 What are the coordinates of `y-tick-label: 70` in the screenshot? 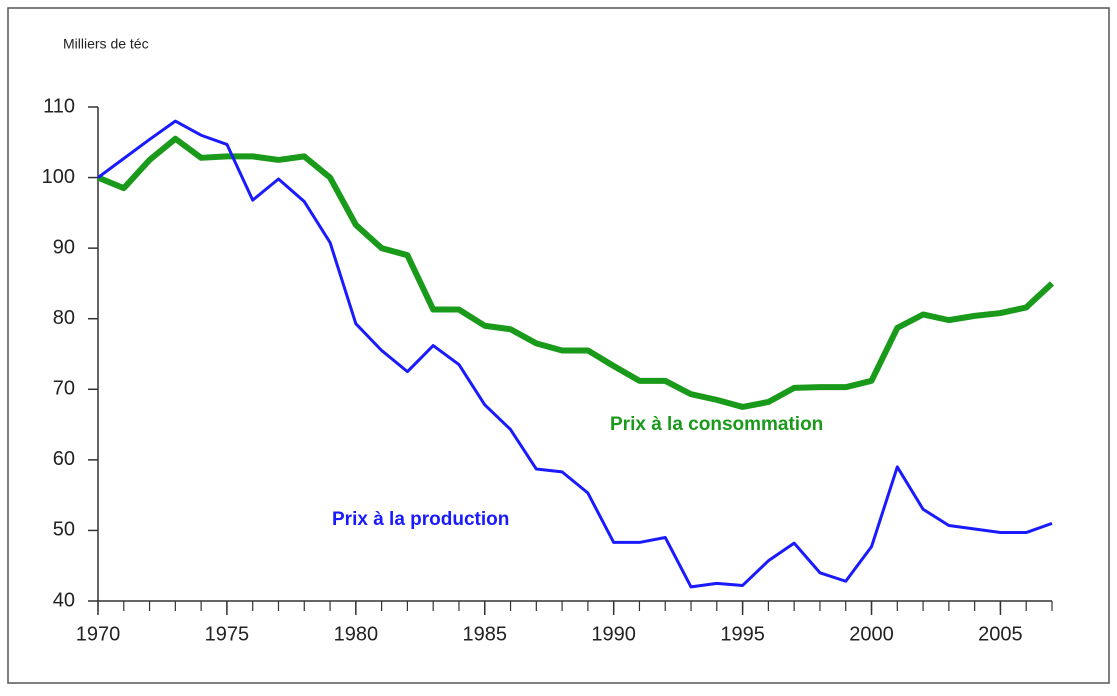 It's located at (64, 389).